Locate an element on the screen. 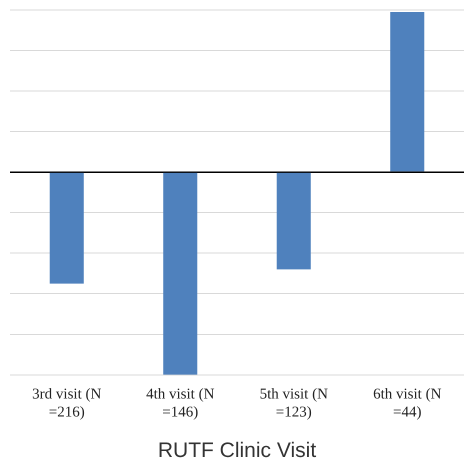 The image size is (474, 474). x-tick-label: 4th visit (N =146) is located at coordinates (180, 403).